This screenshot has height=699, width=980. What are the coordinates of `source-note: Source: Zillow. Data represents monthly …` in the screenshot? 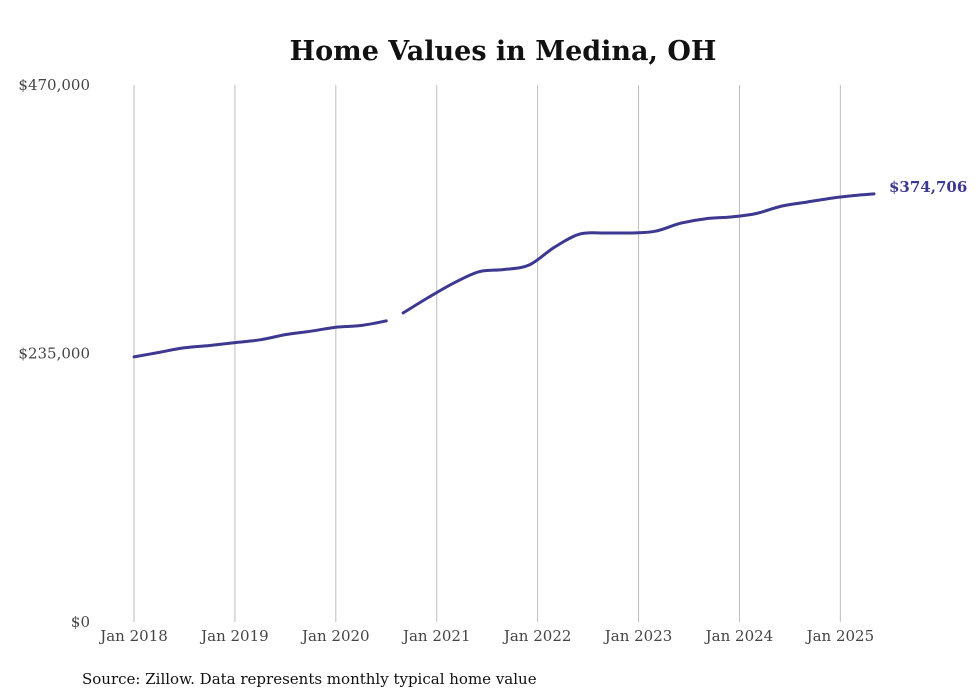 It's located at (309, 679).